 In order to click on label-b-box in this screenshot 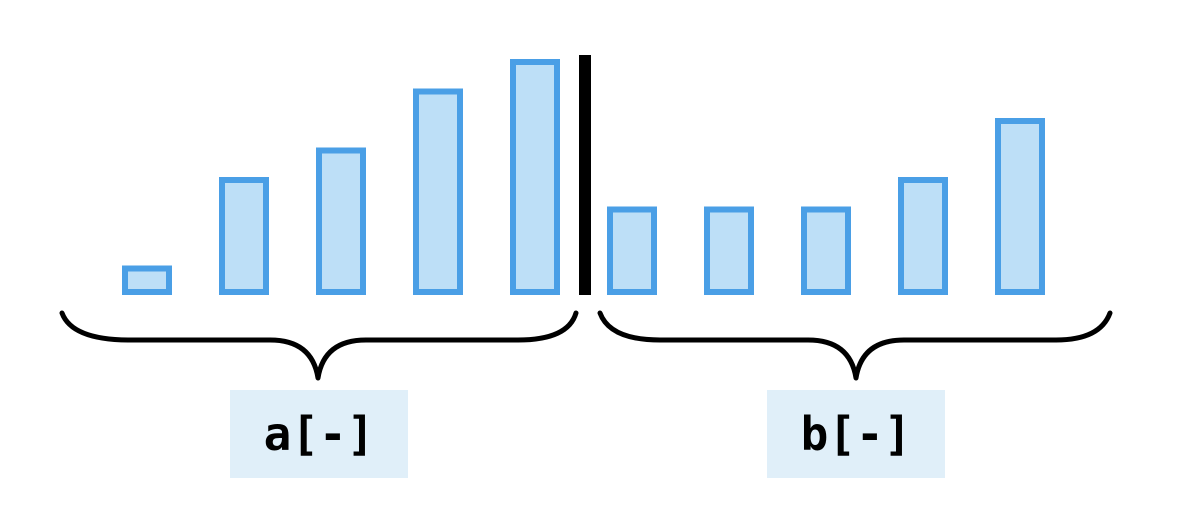, I will do `click(856, 434)`.